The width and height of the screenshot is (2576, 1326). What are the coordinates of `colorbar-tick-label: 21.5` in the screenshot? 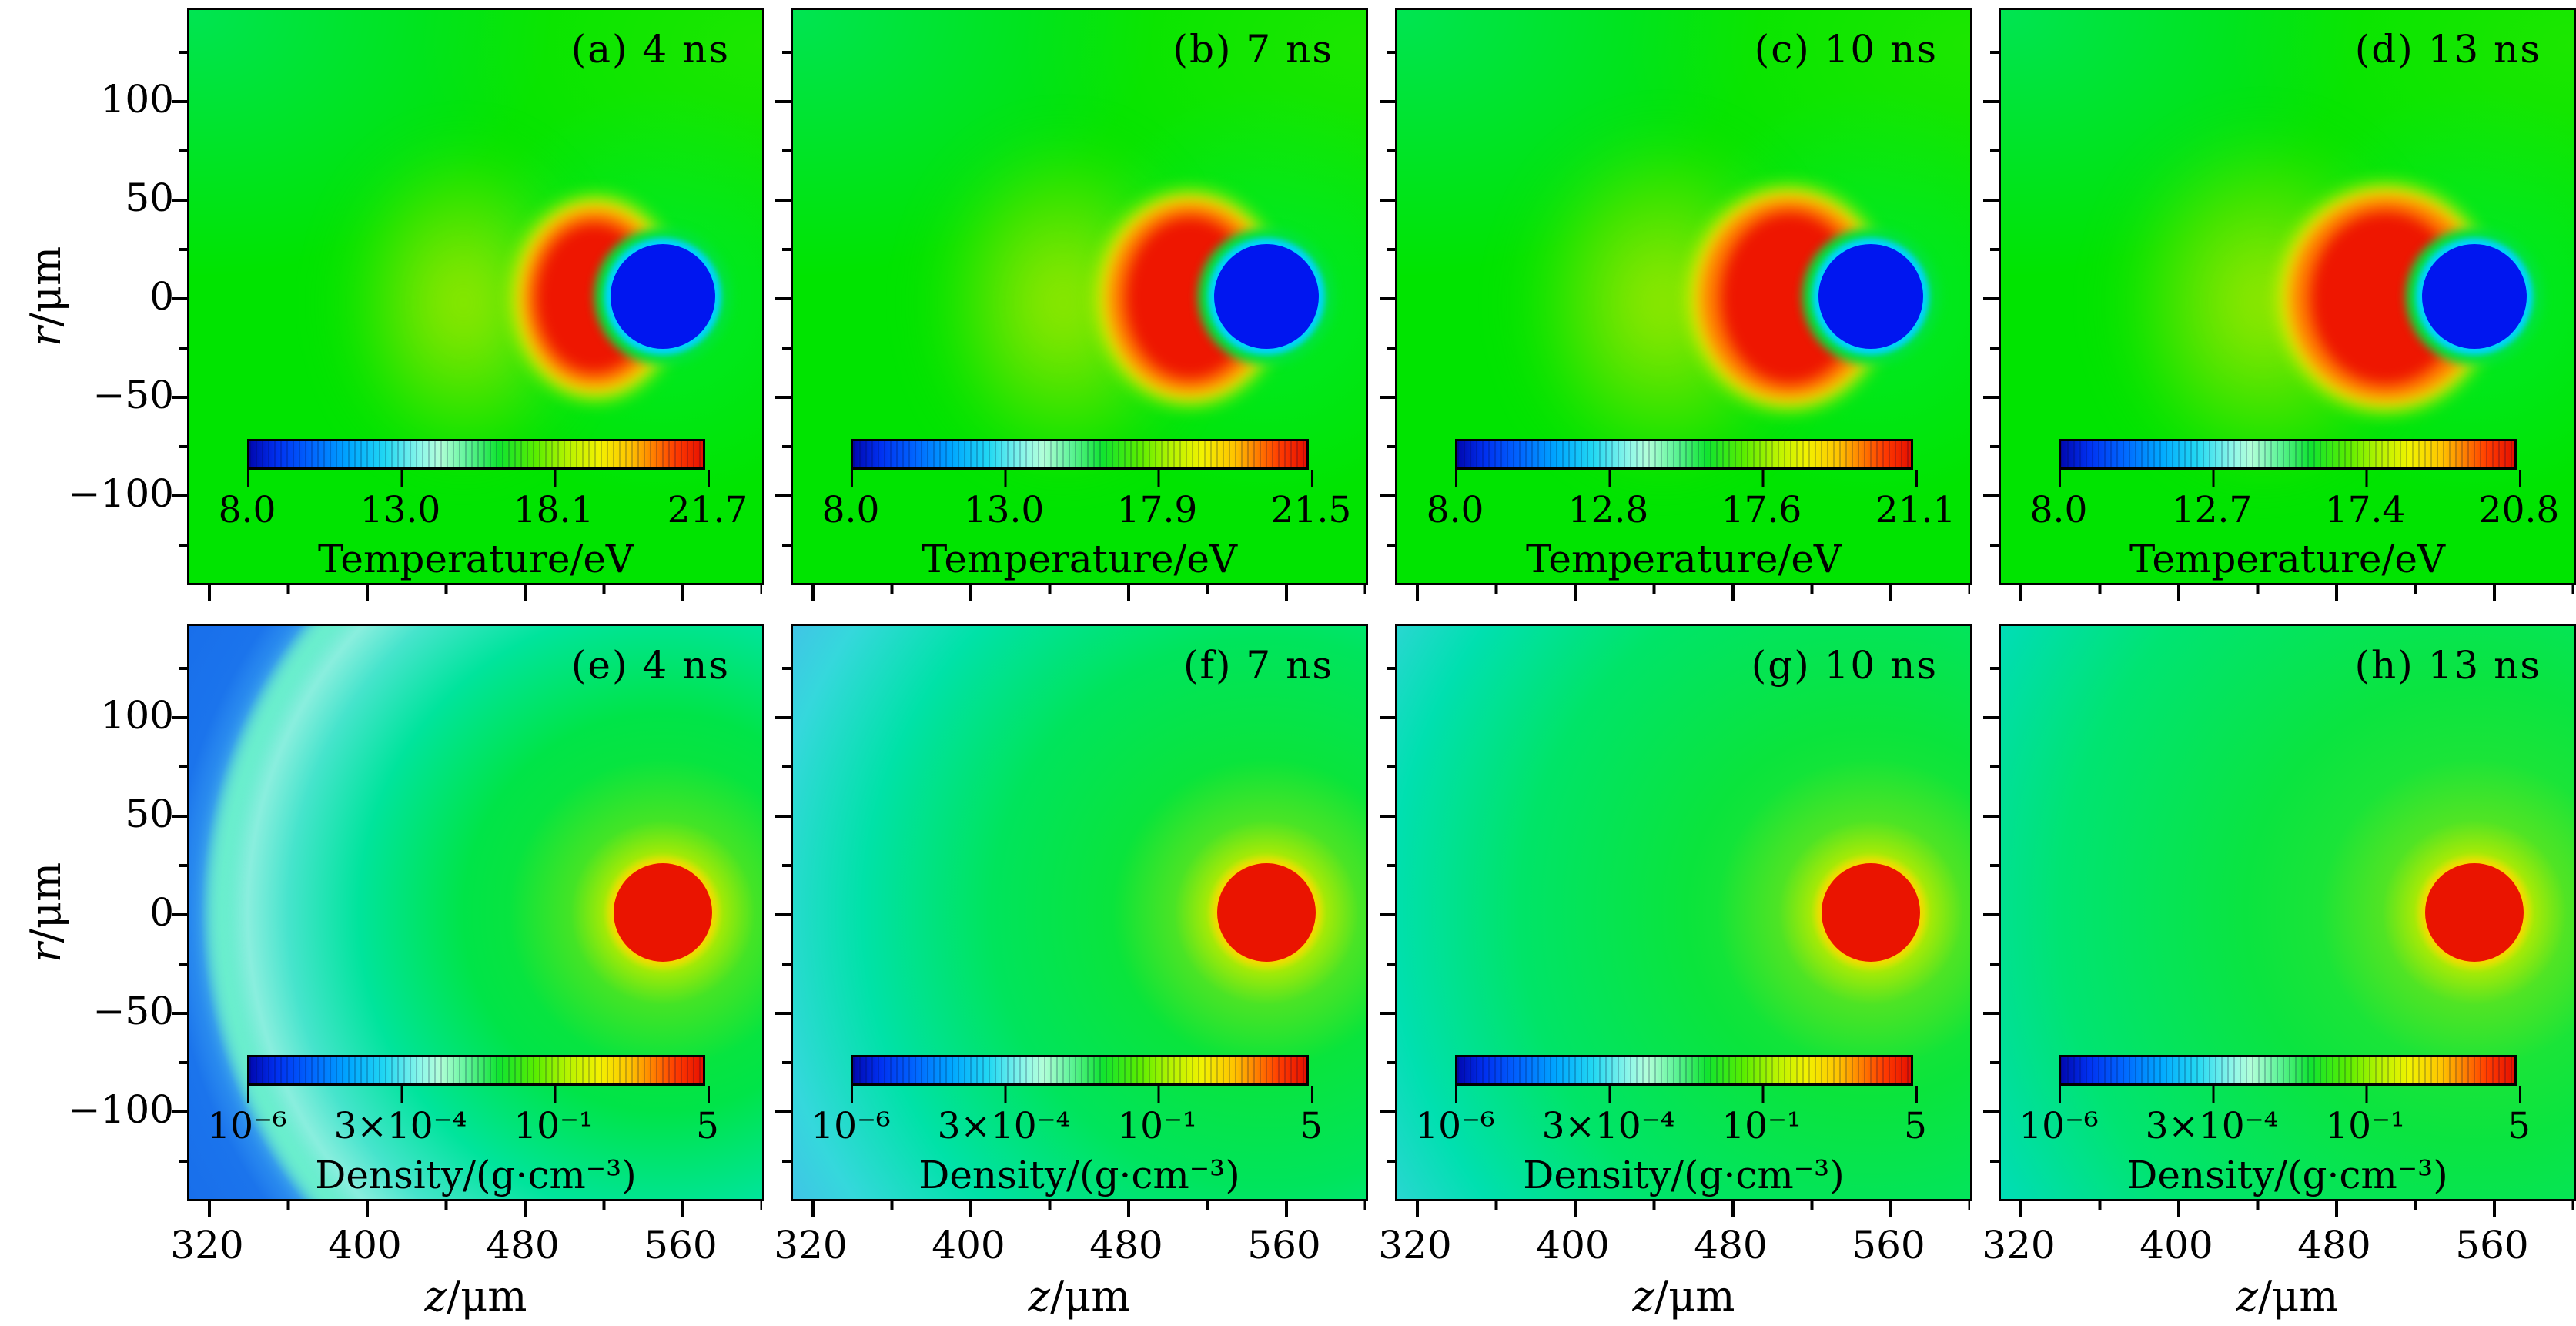 It's located at (1311, 510).